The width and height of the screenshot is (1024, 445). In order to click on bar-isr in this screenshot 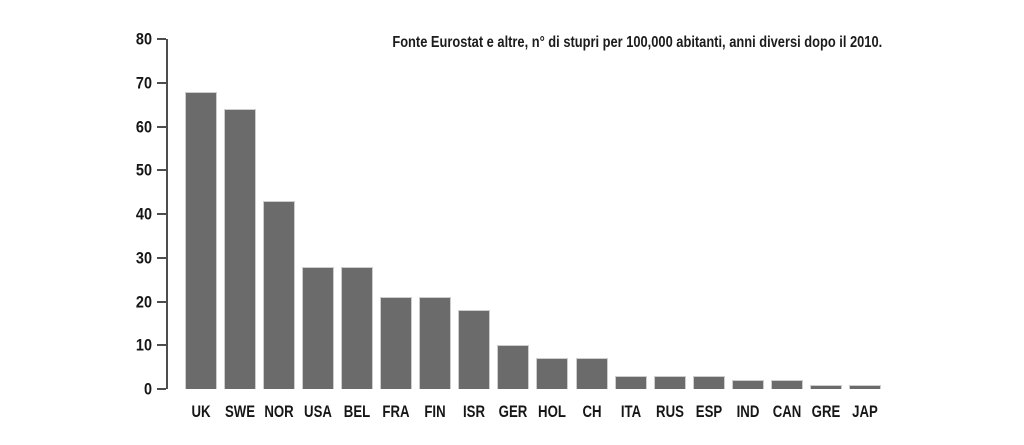, I will do `click(474, 349)`.